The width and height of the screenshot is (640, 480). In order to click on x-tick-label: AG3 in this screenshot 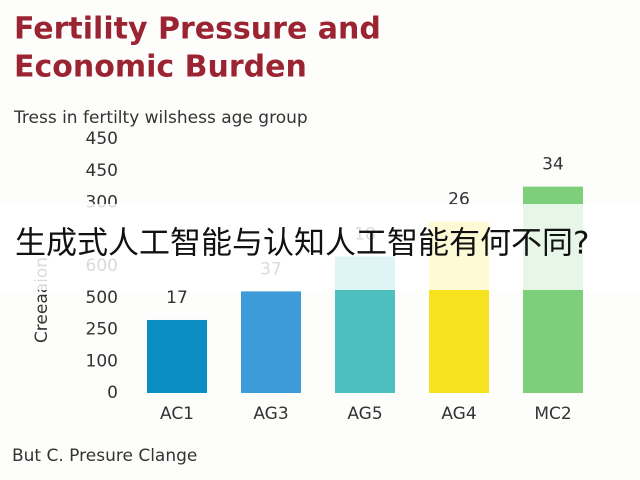, I will do `click(270, 414)`.